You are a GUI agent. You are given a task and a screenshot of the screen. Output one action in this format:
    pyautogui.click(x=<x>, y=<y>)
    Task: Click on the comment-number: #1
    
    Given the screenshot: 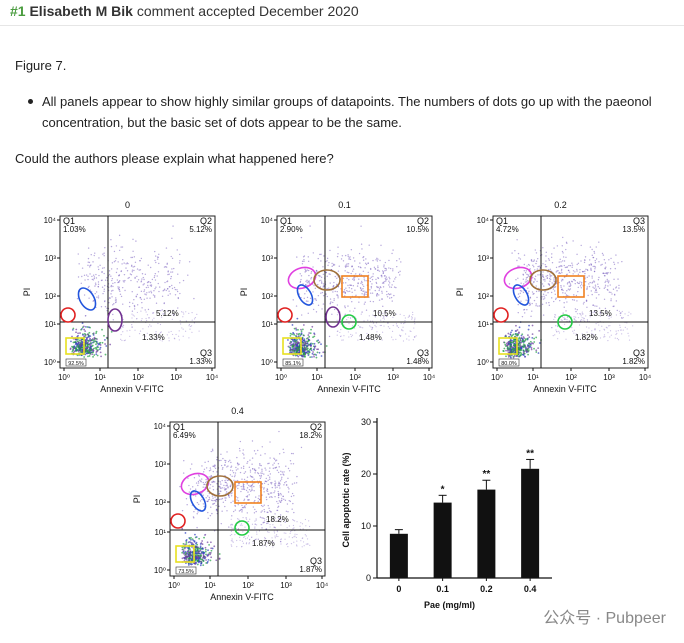 What is the action you would take?
    pyautogui.click(x=18, y=11)
    